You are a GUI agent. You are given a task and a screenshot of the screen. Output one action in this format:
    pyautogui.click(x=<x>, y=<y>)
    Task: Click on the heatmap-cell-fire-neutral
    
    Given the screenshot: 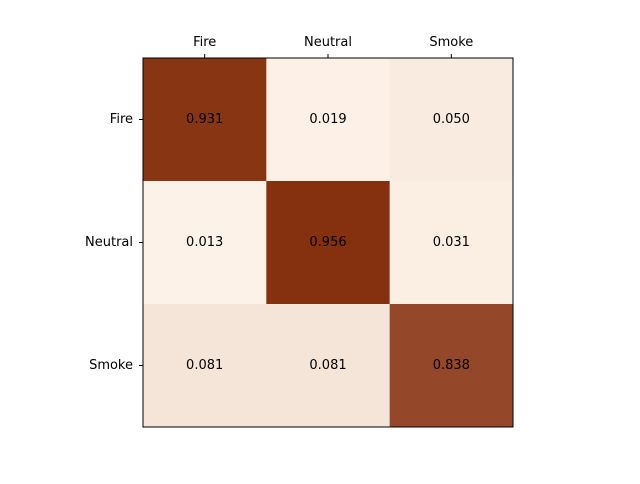 What is the action you would take?
    pyautogui.click(x=328, y=120)
    